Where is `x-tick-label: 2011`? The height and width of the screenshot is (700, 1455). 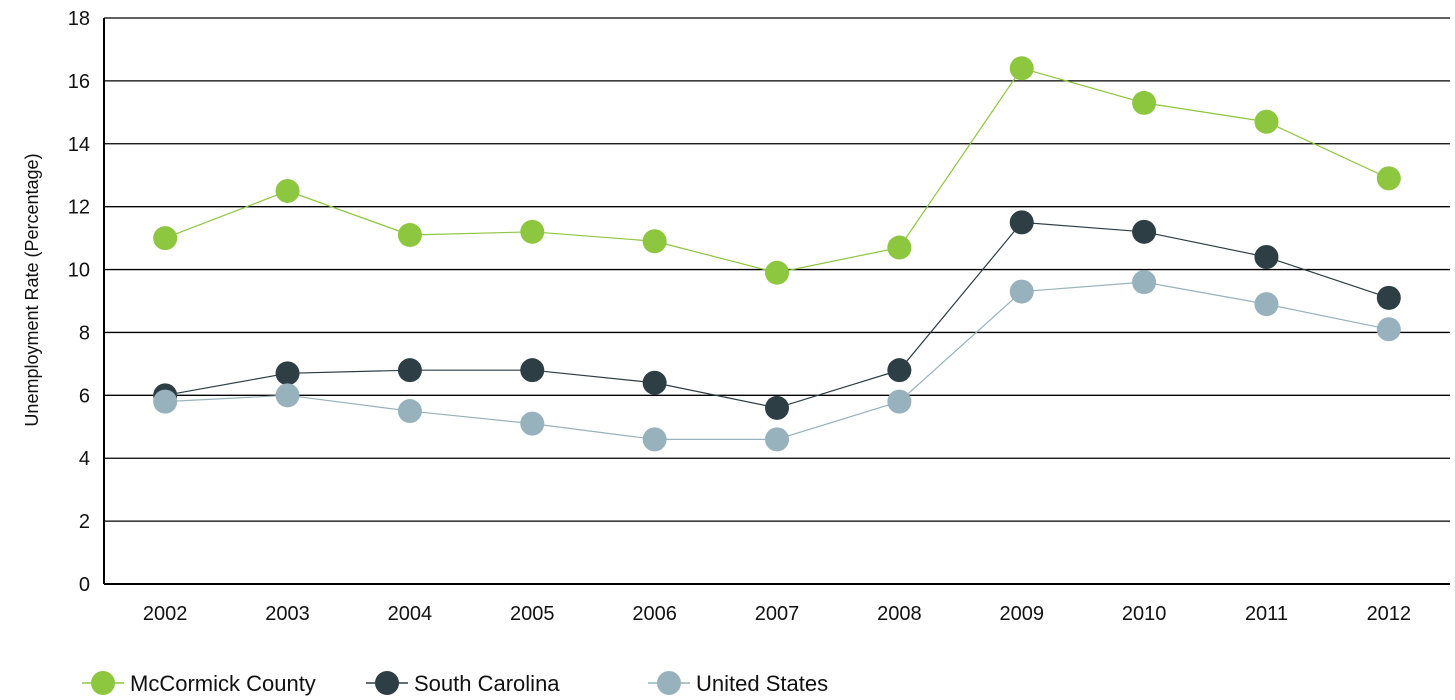 x-tick-label: 2011 is located at coordinates (1266, 614).